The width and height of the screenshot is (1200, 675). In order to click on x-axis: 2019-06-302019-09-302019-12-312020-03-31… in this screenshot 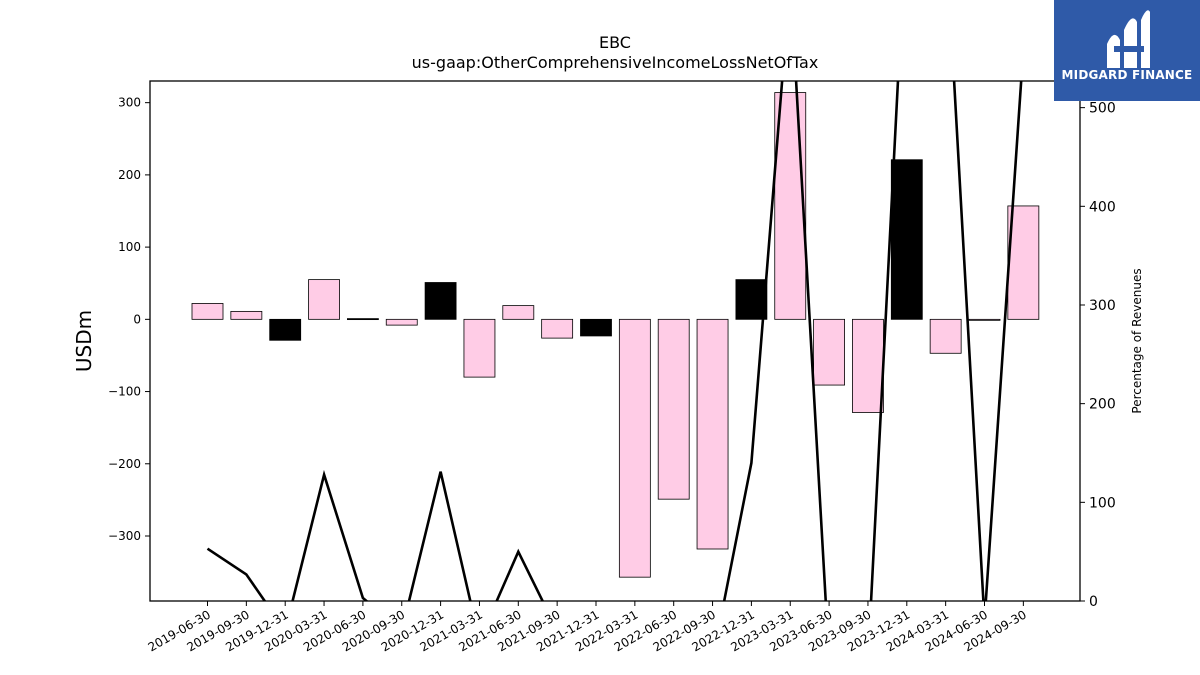, I will do `click(587, 627)`.